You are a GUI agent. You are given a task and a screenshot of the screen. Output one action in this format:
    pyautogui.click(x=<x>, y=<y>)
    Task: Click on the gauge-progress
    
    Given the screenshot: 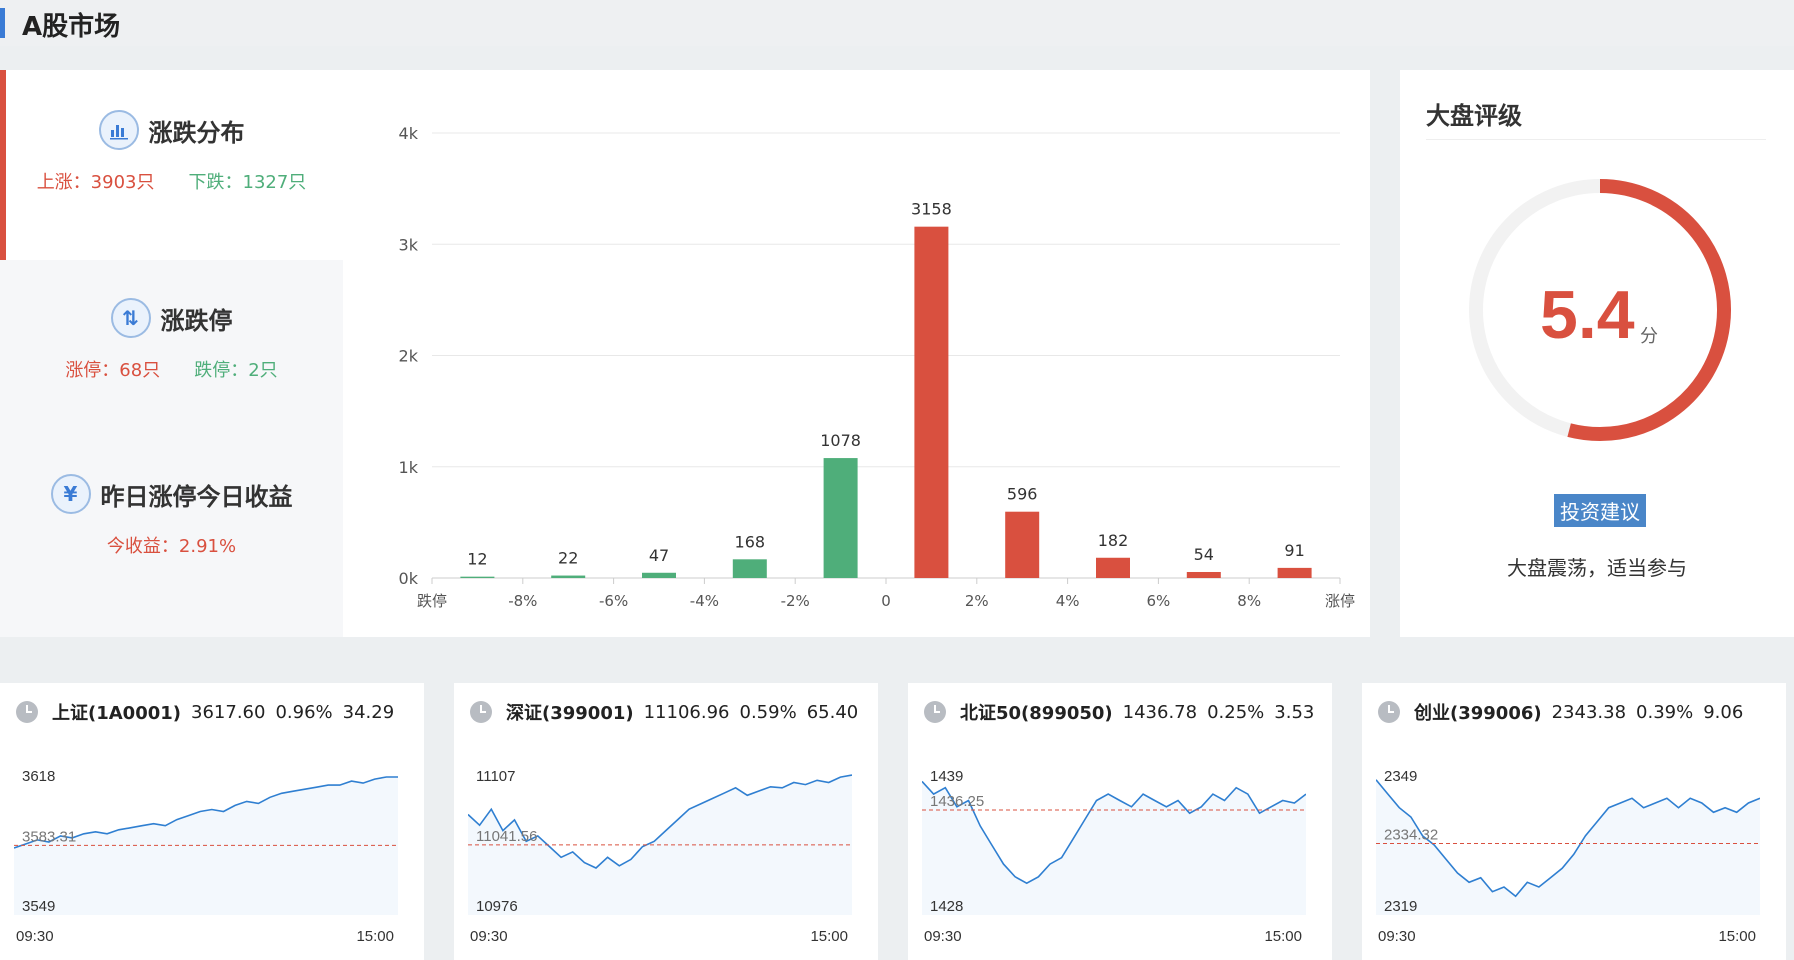 What is the action you would take?
    pyautogui.click(x=1649, y=310)
    